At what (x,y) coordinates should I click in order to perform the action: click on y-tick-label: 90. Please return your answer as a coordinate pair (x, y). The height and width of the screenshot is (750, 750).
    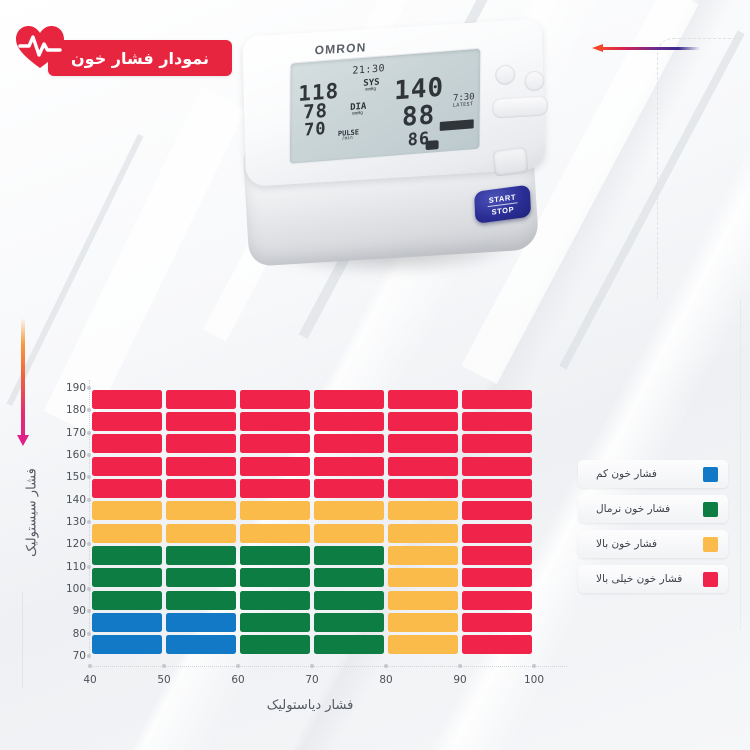
    Looking at the image, I should click on (79, 611).